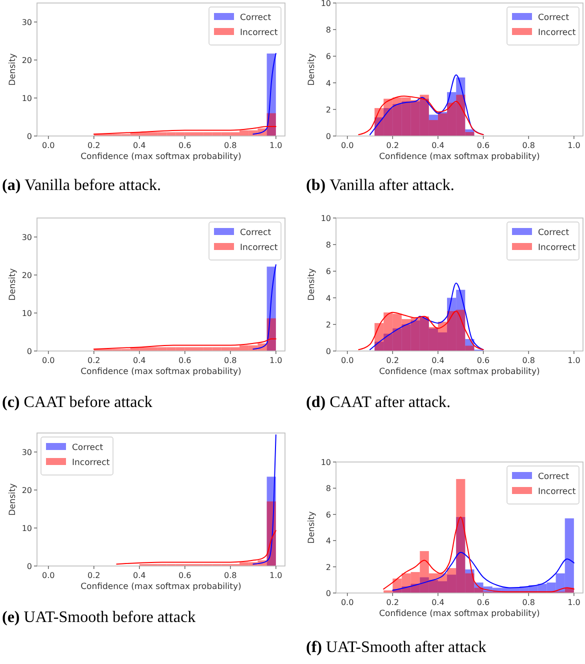  I want to click on text: (f) UAT-Smooth after attack, so click(396, 647).